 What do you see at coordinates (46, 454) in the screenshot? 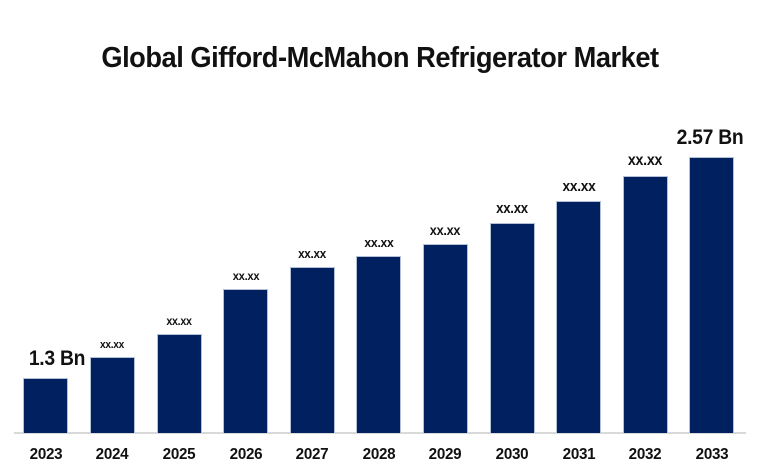
I see `x-axis-label-2023: 2023` at bounding box center [46, 454].